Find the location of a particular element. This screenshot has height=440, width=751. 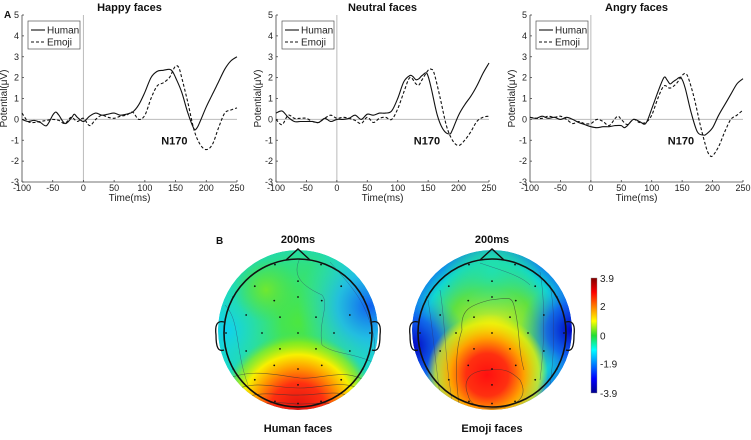

x-tick-label: 0 is located at coordinates (590, 188).